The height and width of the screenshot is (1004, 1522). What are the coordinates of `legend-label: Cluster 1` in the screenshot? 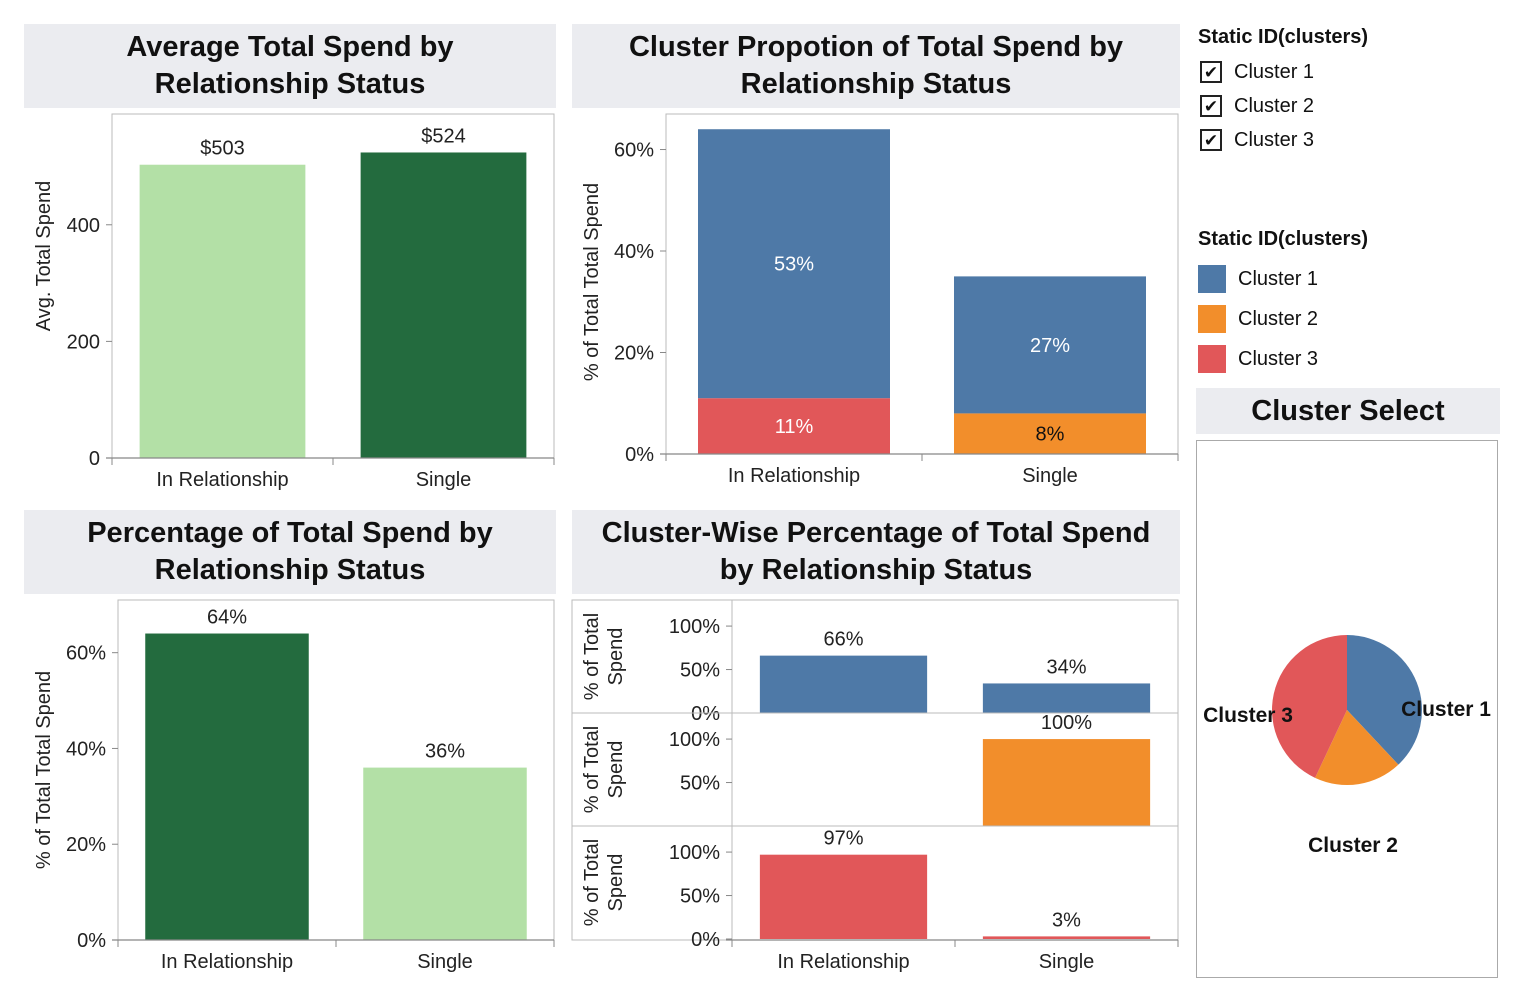 It's located at (1278, 278).